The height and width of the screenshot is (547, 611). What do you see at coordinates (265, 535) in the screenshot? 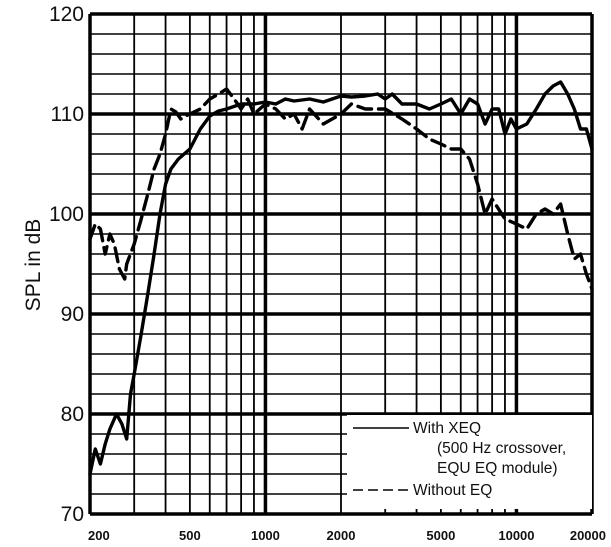
I see `x-tick-label: 1000` at bounding box center [265, 535].